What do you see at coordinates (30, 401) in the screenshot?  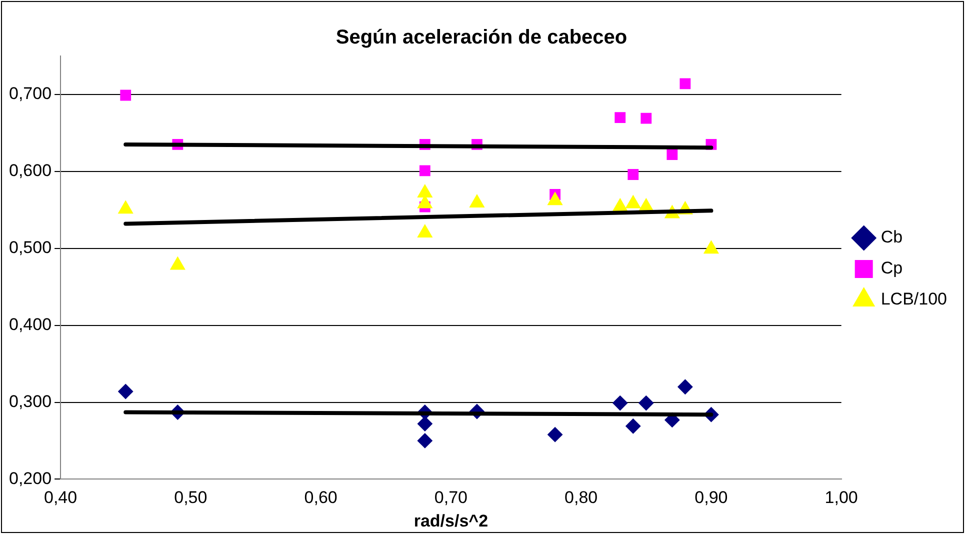 I see `y-tick-label: 0,300` at bounding box center [30, 401].